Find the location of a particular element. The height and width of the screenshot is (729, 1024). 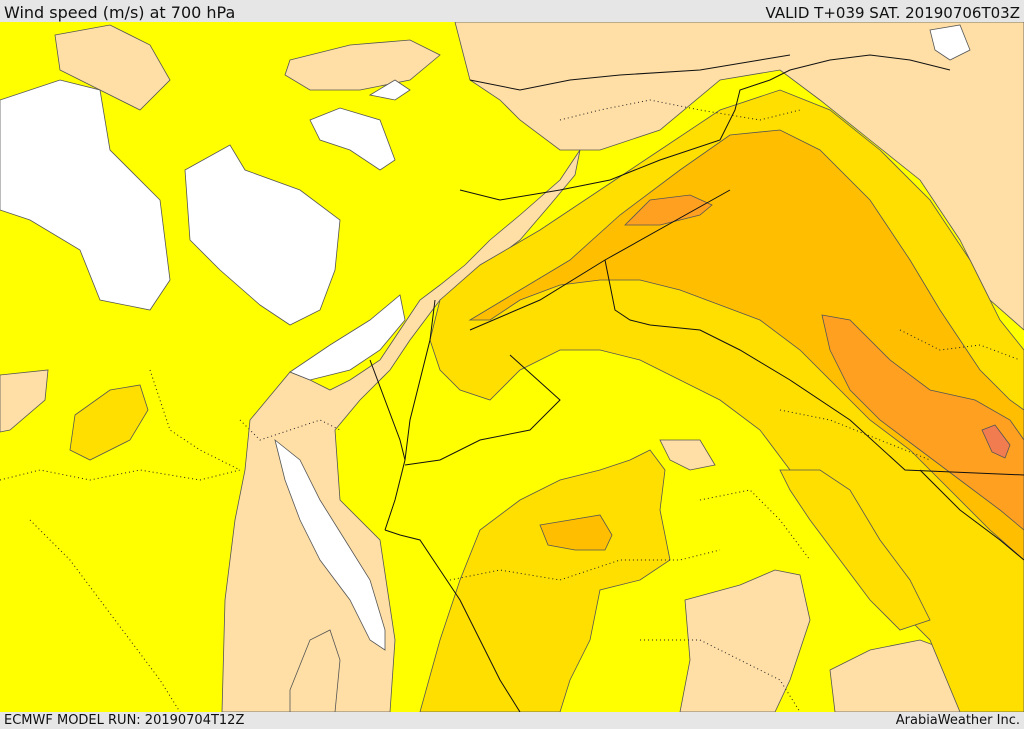

iraq-saudi-border is located at coordinates (971, 515).